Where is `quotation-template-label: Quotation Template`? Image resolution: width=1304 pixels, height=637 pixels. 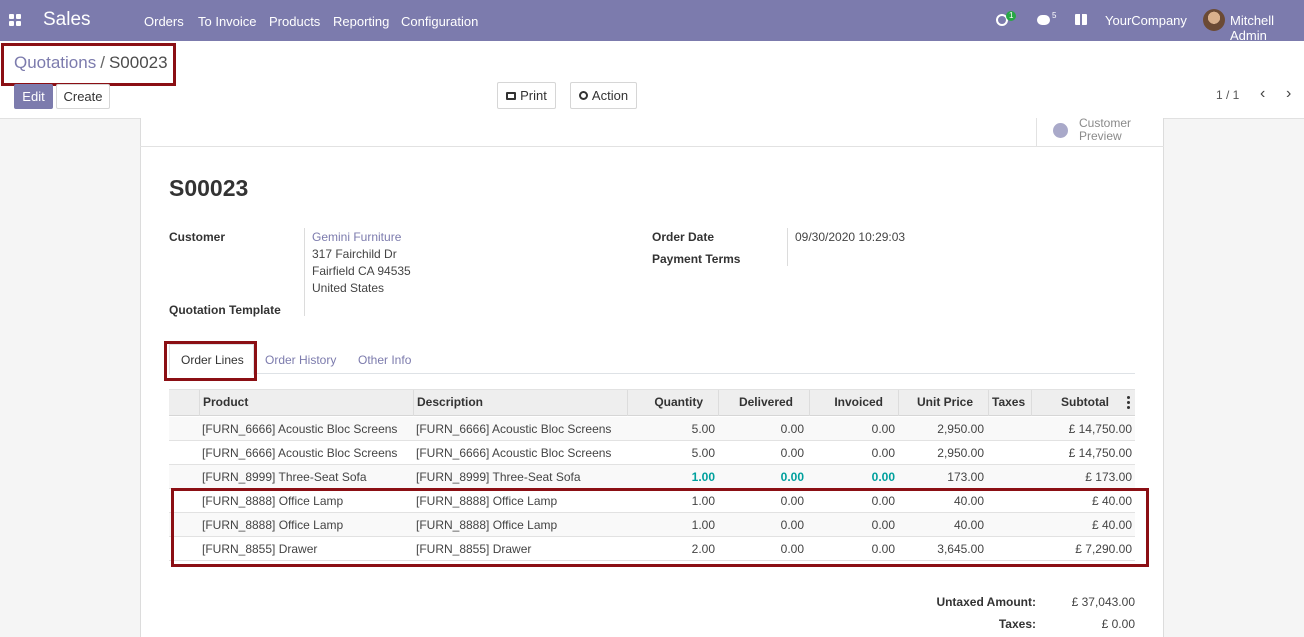
quotation-template-label: Quotation Template is located at coordinates (225, 310).